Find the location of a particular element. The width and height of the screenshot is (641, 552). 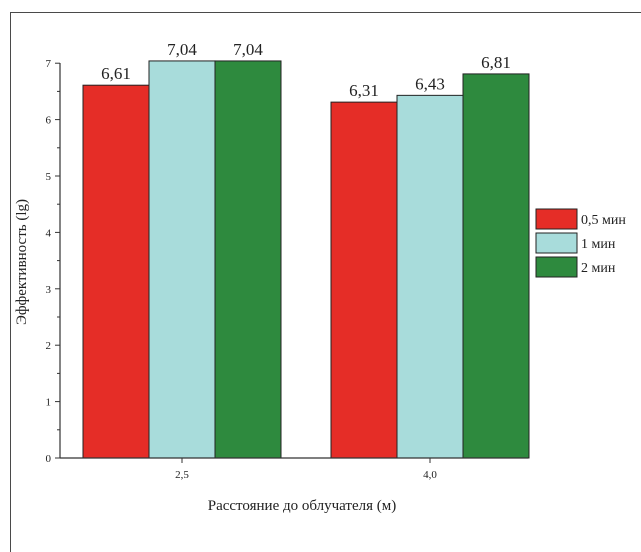

y-tick-label-0: 0 is located at coordinates (49, 459).